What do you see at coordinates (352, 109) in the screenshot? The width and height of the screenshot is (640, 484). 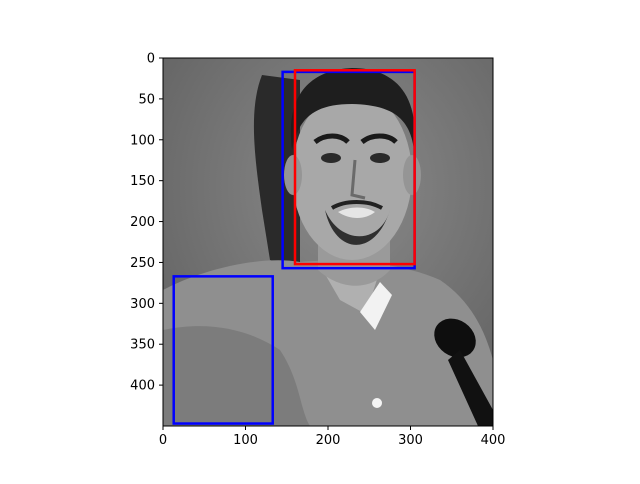 I see `hair` at bounding box center [352, 109].